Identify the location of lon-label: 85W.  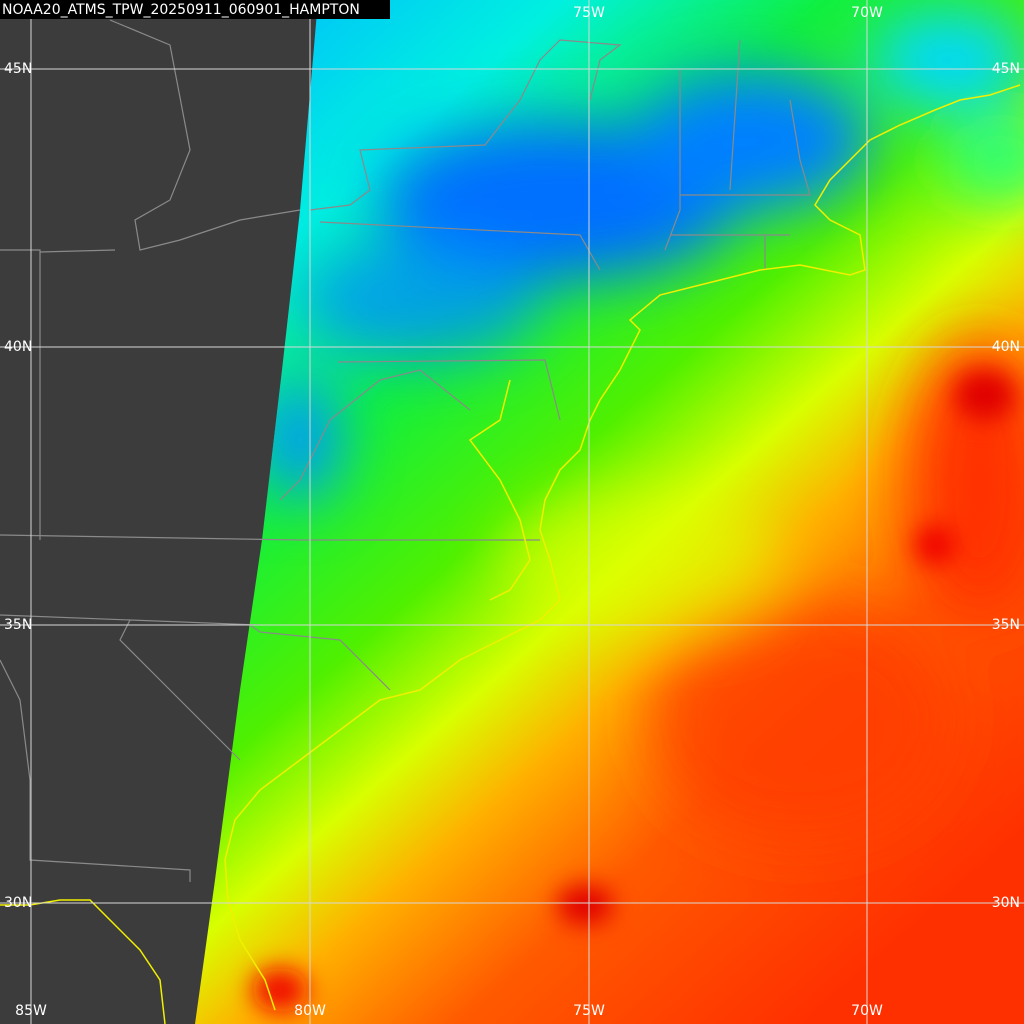
(31, 1011).